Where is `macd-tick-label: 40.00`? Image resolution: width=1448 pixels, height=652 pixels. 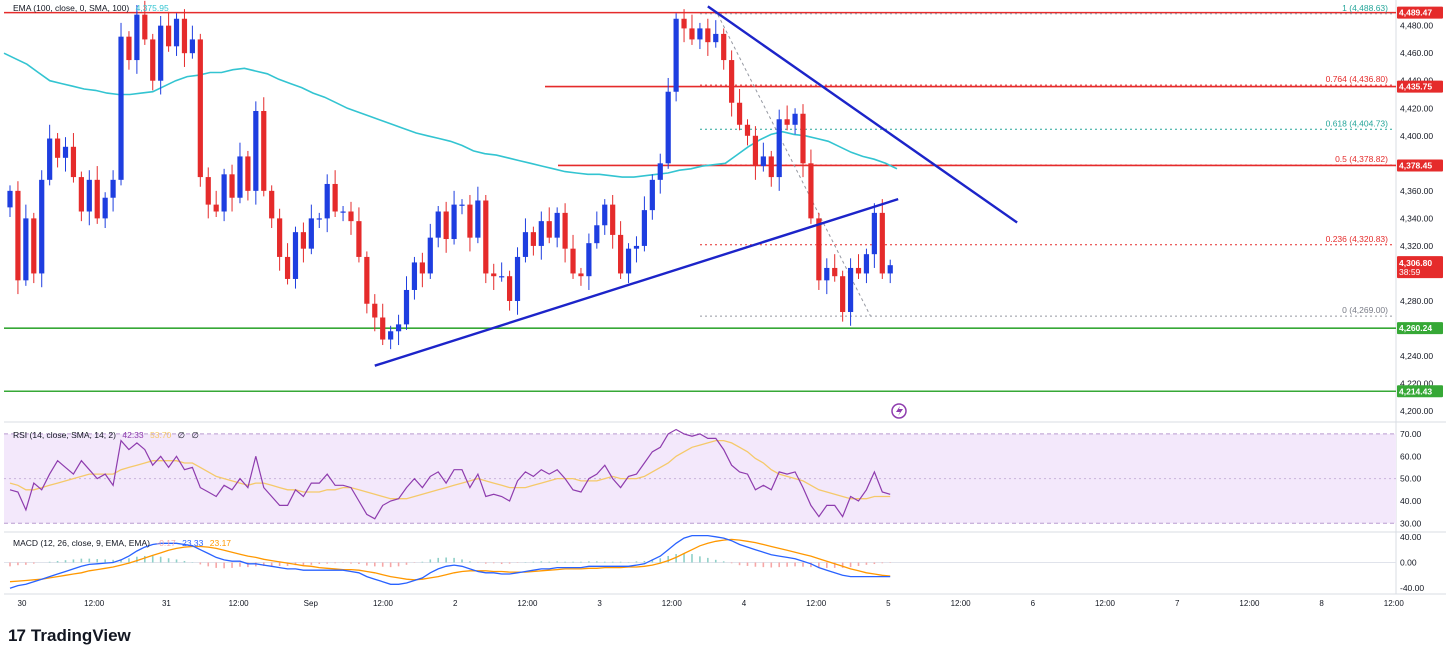 macd-tick-label: 40.00 is located at coordinates (1411, 537).